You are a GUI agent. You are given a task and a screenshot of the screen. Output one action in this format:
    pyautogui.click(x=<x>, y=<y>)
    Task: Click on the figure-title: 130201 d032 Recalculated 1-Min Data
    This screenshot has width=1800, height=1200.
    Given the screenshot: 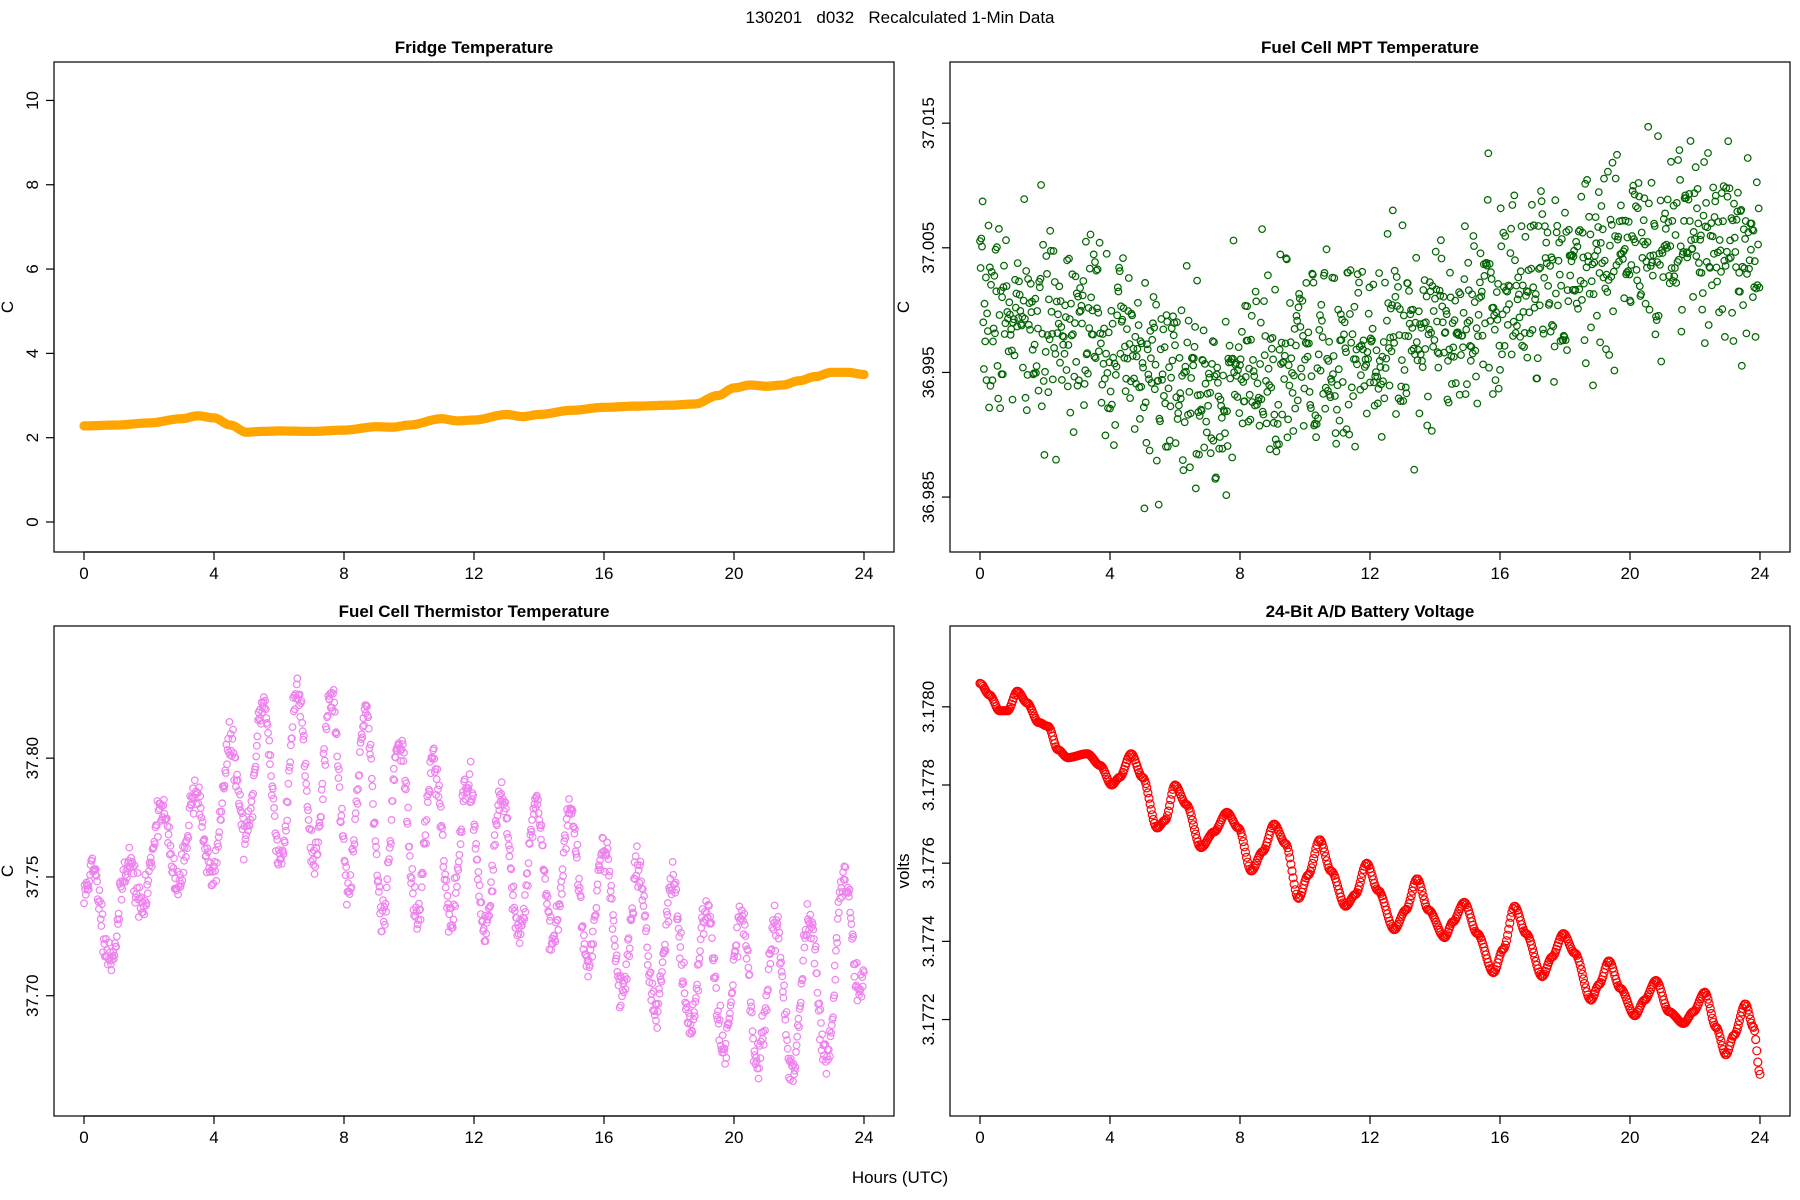 What is the action you would take?
    pyautogui.click(x=900, y=17)
    